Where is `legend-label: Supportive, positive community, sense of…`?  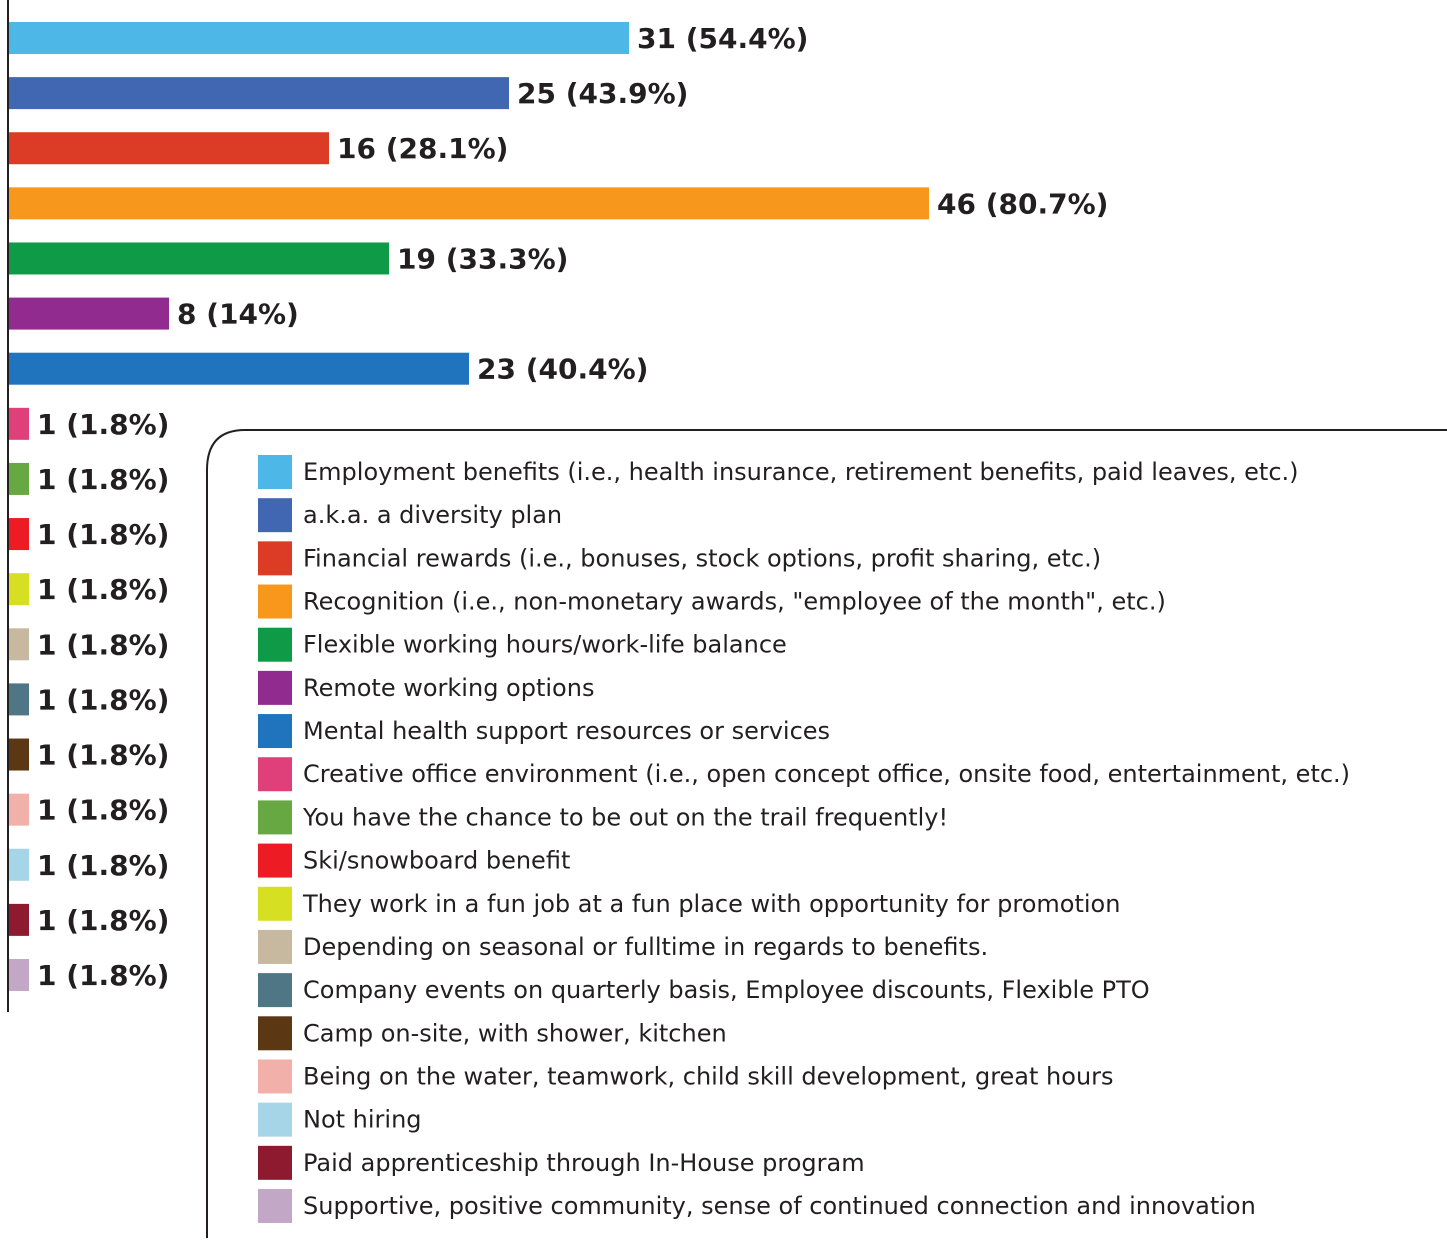
legend-label: Supportive, positive community, sense of… is located at coordinates (779, 1206).